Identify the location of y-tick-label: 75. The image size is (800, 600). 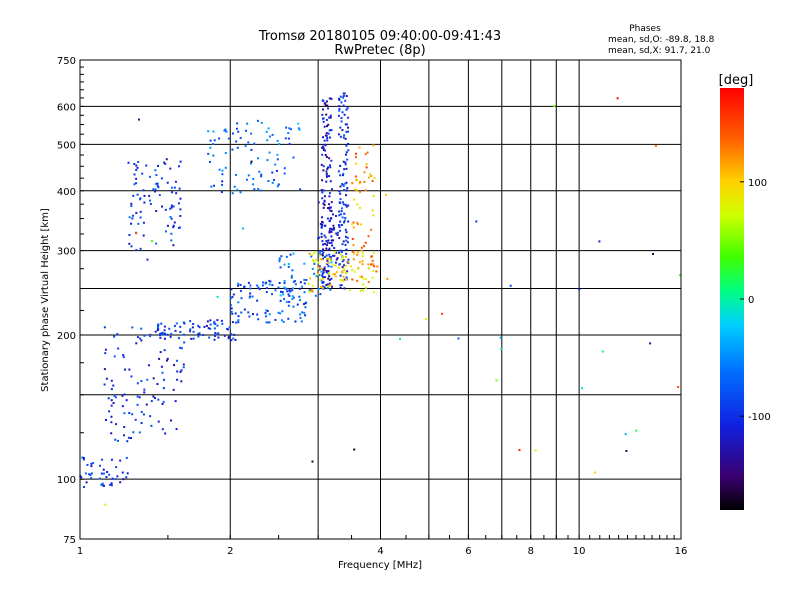
(69, 540).